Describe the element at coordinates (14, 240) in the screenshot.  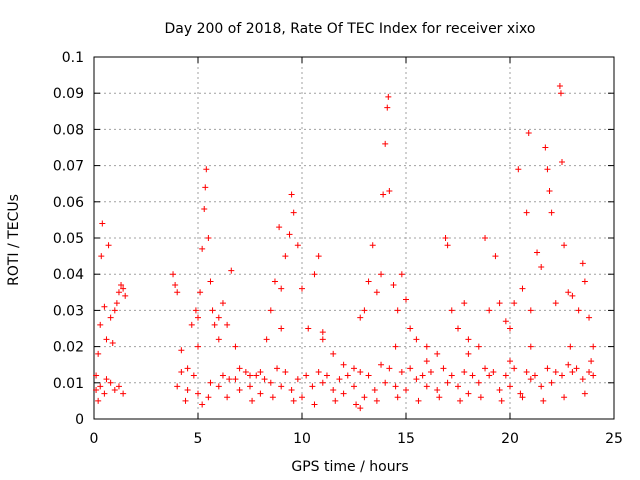
I see `y-axis-label: ROTI / TECUs` at that location.